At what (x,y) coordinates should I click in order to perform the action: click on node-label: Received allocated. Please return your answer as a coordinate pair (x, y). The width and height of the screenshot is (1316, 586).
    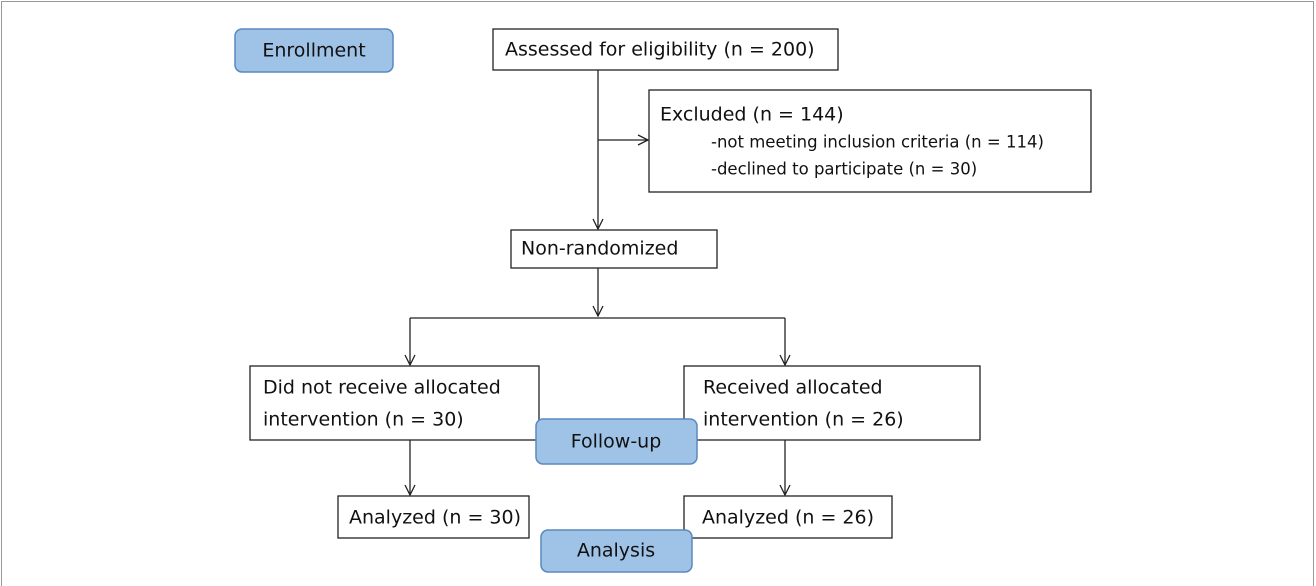
    Looking at the image, I should click on (793, 388).